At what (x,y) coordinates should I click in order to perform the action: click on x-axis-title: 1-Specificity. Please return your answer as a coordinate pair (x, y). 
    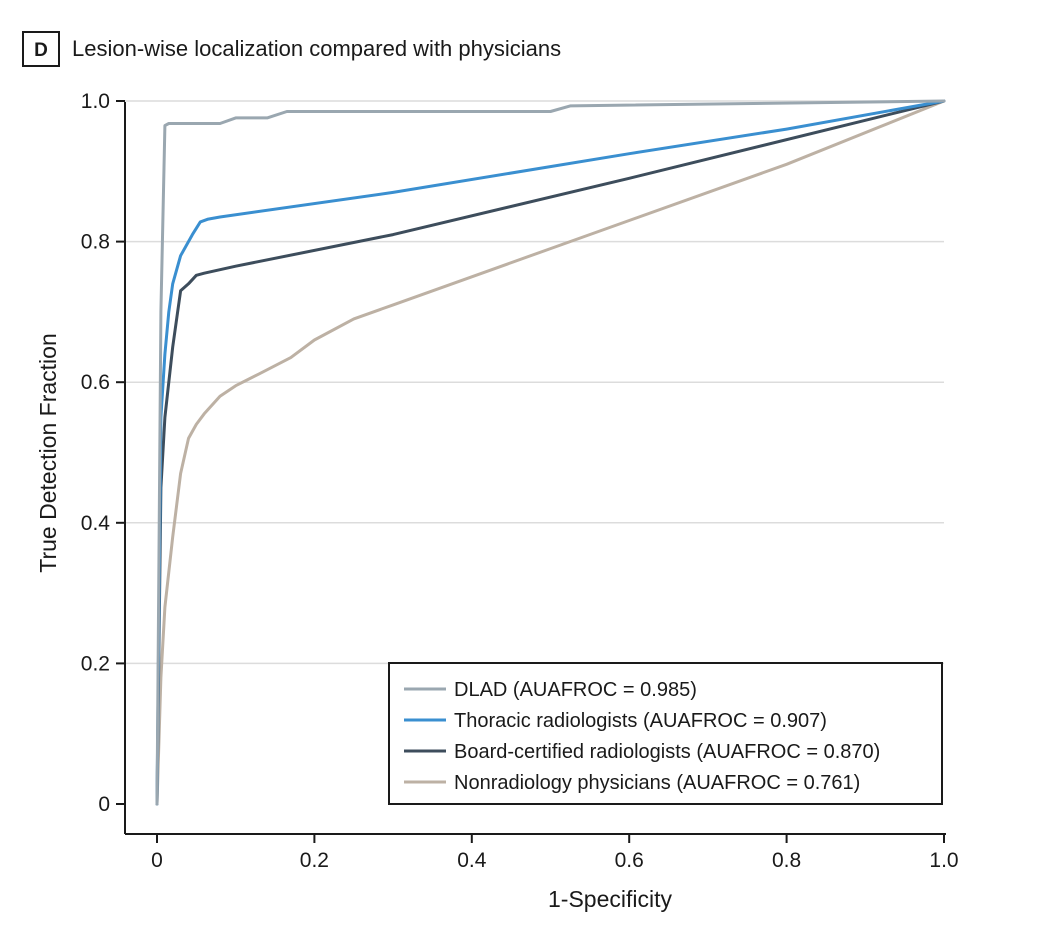
    Looking at the image, I should click on (610, 899).